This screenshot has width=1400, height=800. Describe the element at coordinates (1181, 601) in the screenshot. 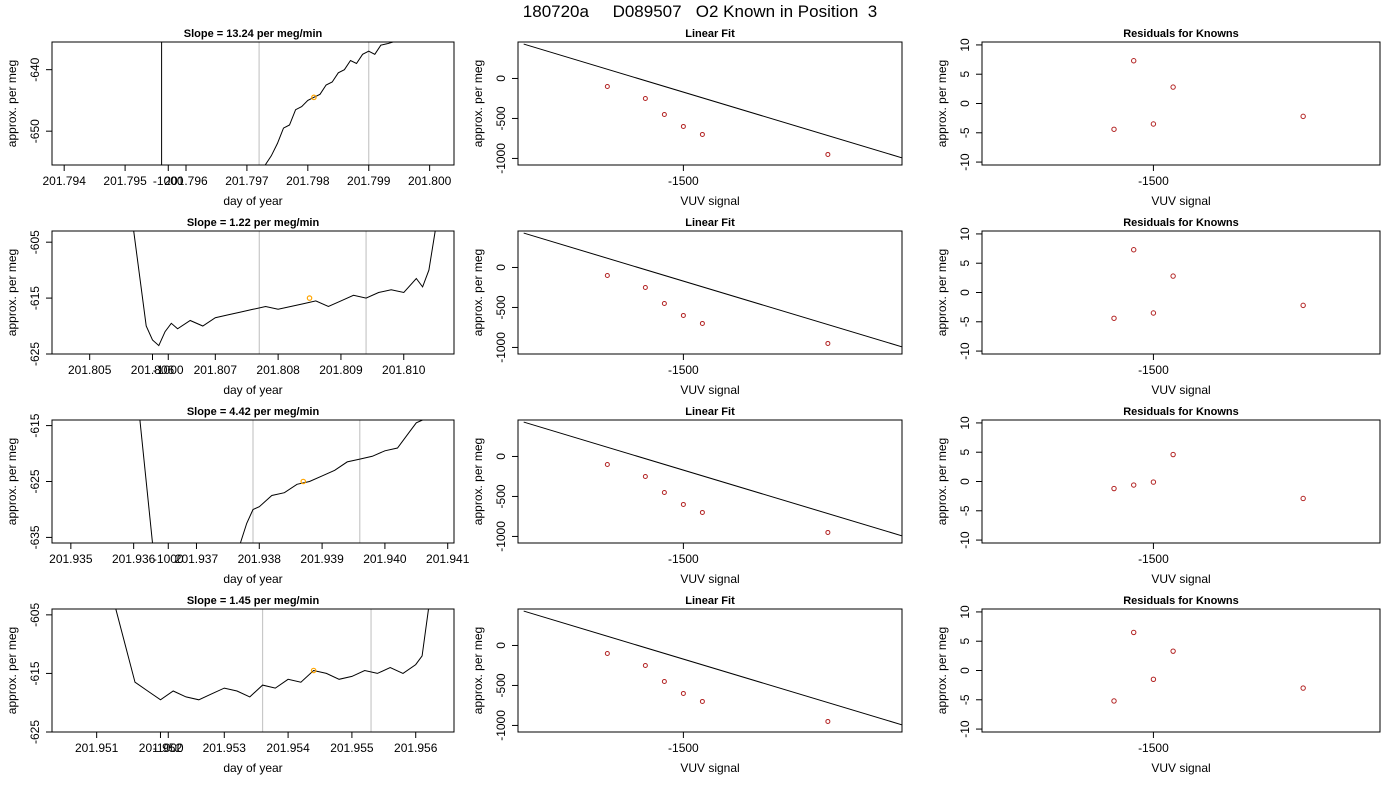

I see `r3-residuals-title: Residuals for Knowns` at that location.